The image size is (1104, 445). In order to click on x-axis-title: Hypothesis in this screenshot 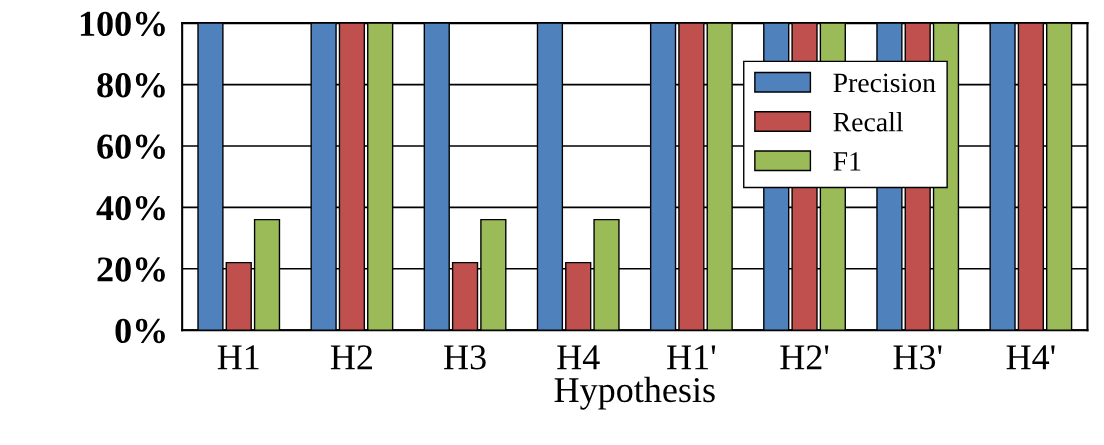, I will do `click(634, 393)`.